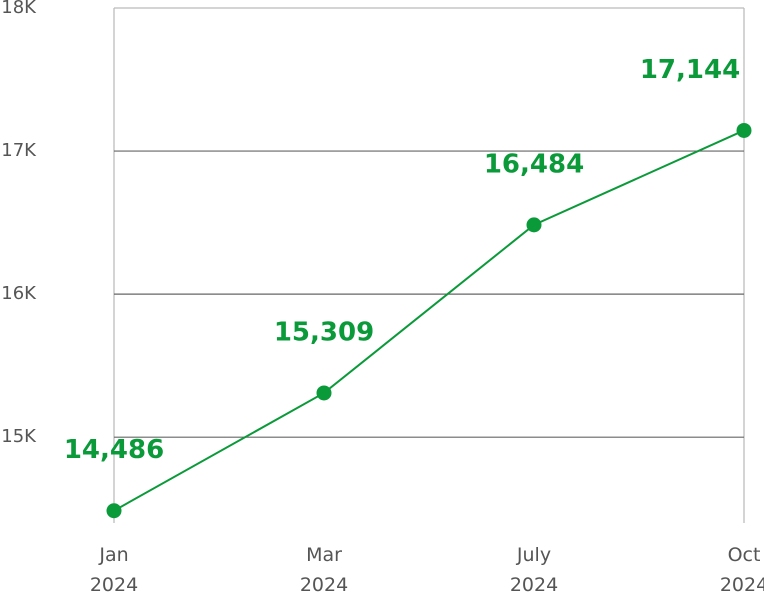  What do you see at coordinates (114, 570) in the screenshot?
I see `x-tick-label: Jan 2024` at bounding box center [114, 570].